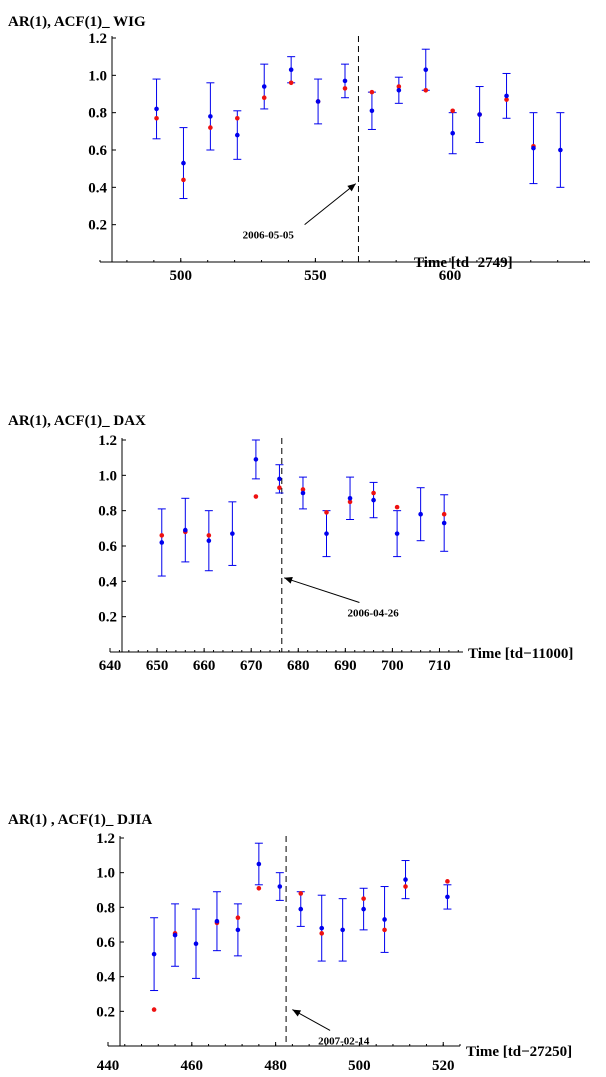  Describe the element at coordinates (181, 276) in the screenshot. I see `x-tick-label: 500` at that location.